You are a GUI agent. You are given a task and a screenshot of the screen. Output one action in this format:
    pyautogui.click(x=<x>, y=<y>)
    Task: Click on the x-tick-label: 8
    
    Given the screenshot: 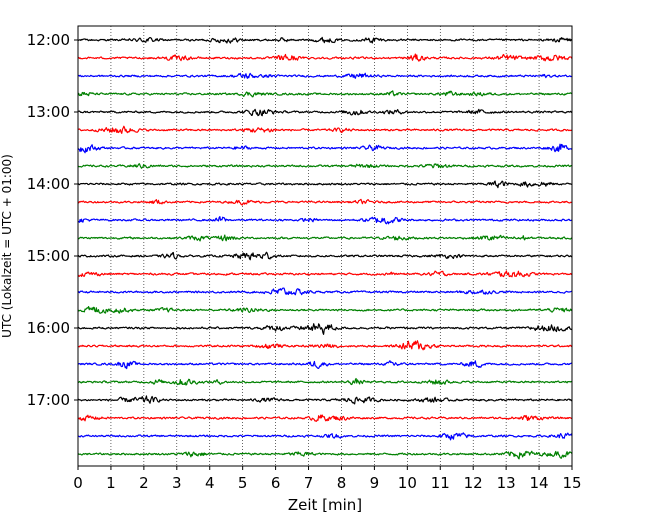 What is the action you would take?
    pyautogui.click(x=342, y=483)
    